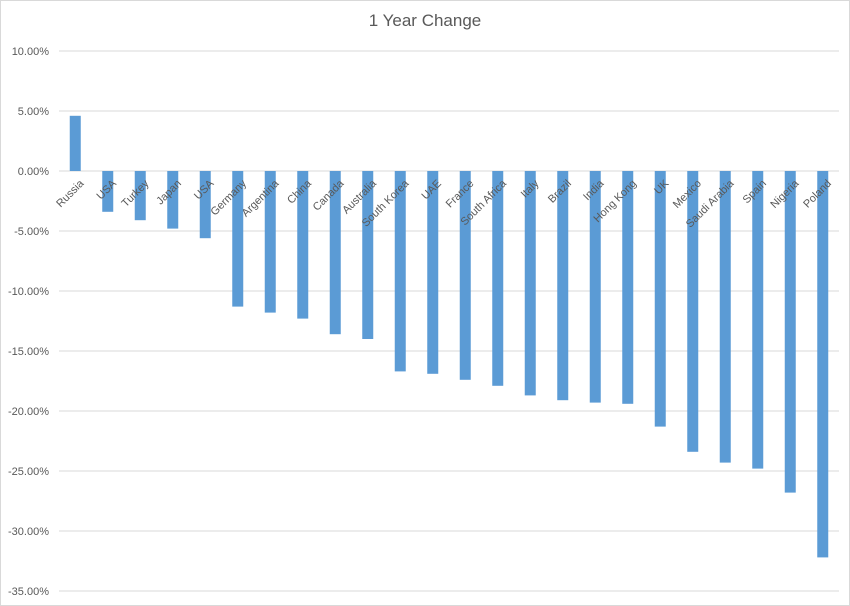 This screenshot has height=606, width=850. Describe the element at coordinates (33, 112) in the screenshot. I see `y-tick-label: 5.00%` at that location.